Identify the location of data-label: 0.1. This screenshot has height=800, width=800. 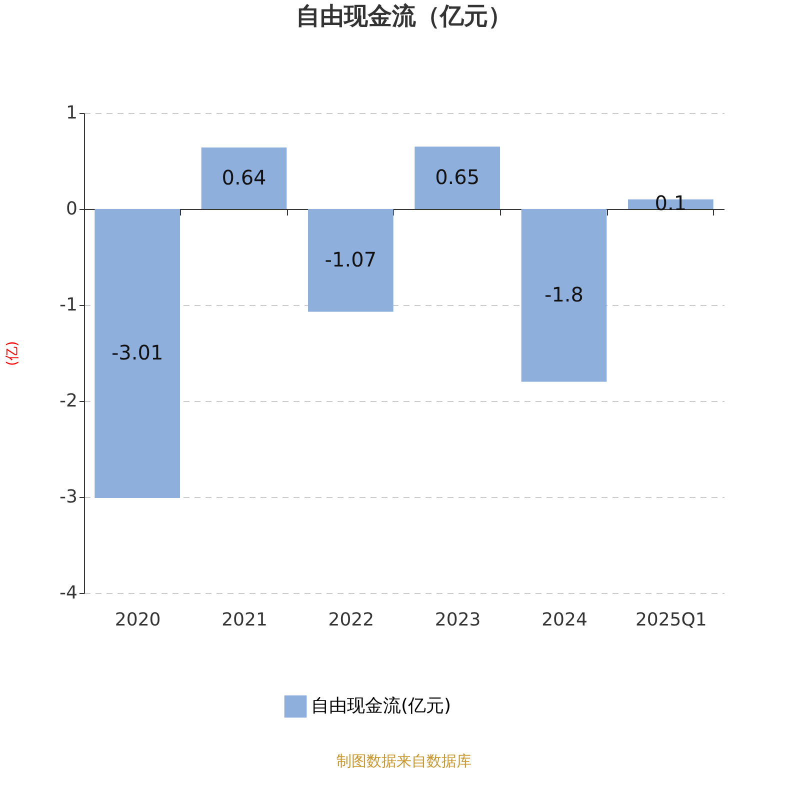
(670, 203).